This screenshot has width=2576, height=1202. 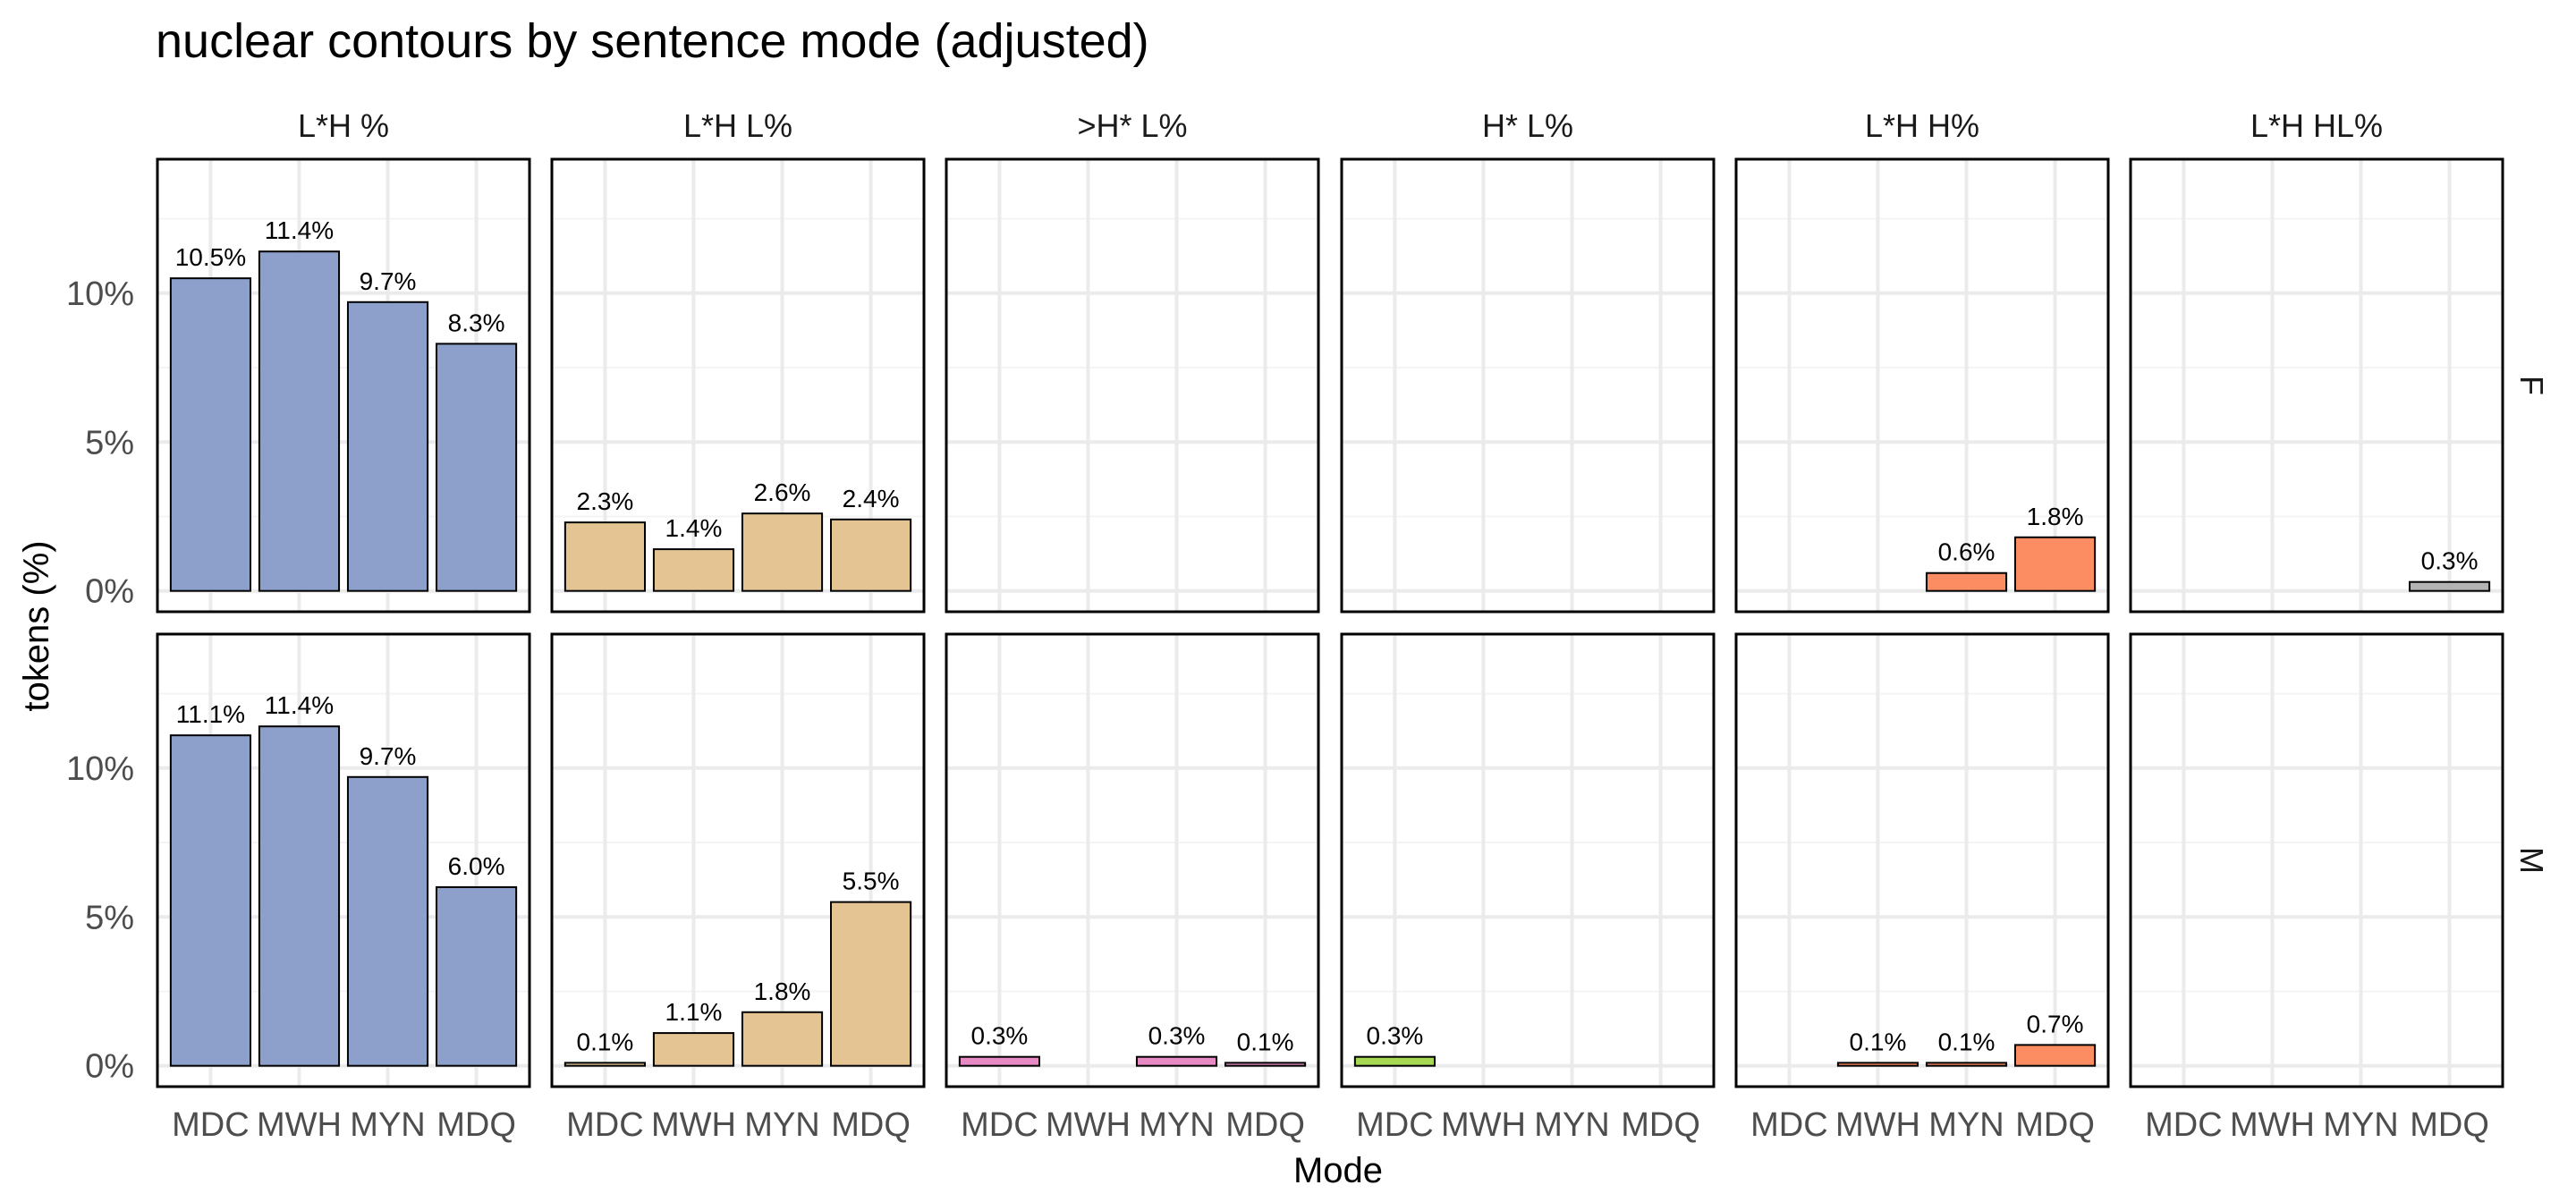 I want to click on facet-column-label-lstarh-pct: L*H %, so click(x=343, y=125).